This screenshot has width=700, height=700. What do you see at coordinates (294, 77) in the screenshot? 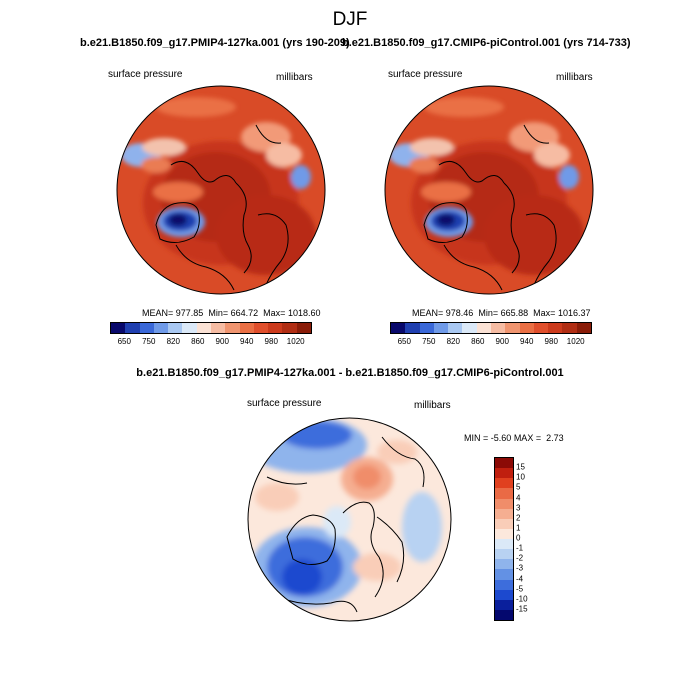
I see `panel-left-units: millibars` at bounding box center [294, 77].